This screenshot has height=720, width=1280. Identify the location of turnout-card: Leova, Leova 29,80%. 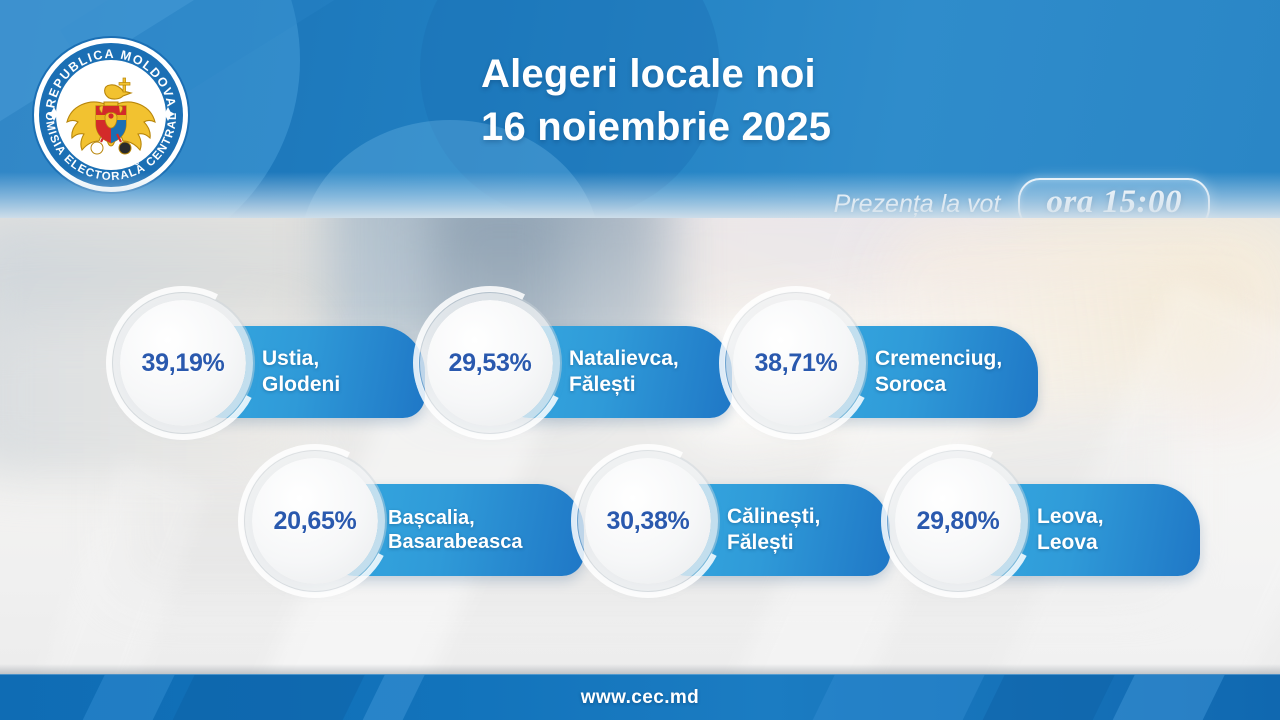
(1052, 523).